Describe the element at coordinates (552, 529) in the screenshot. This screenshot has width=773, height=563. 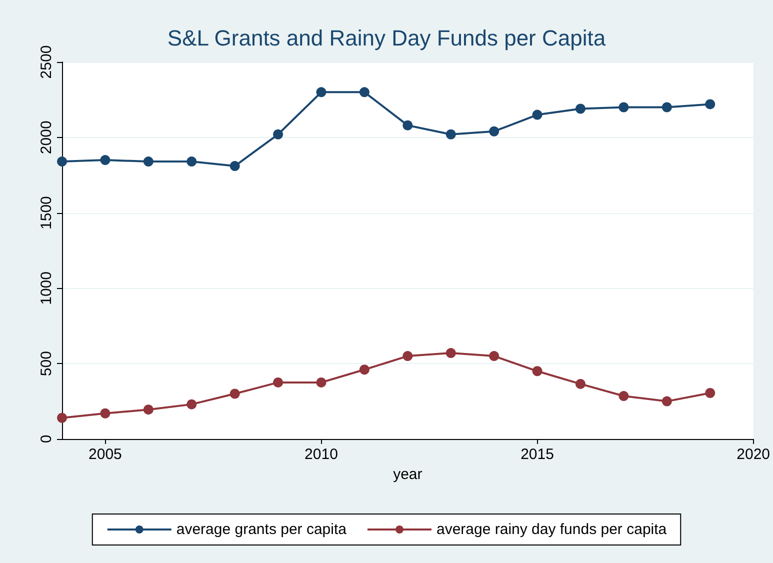
I see `legend-label: average rainy day funds per capita` at that location.